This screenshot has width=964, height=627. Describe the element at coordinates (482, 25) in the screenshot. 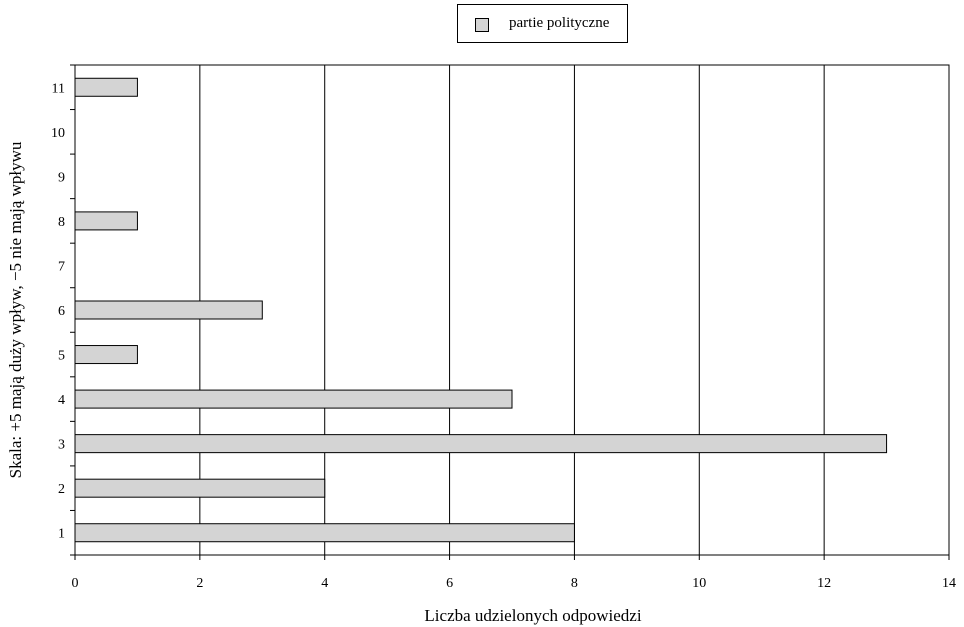

I see `legend-swatch` at that location.